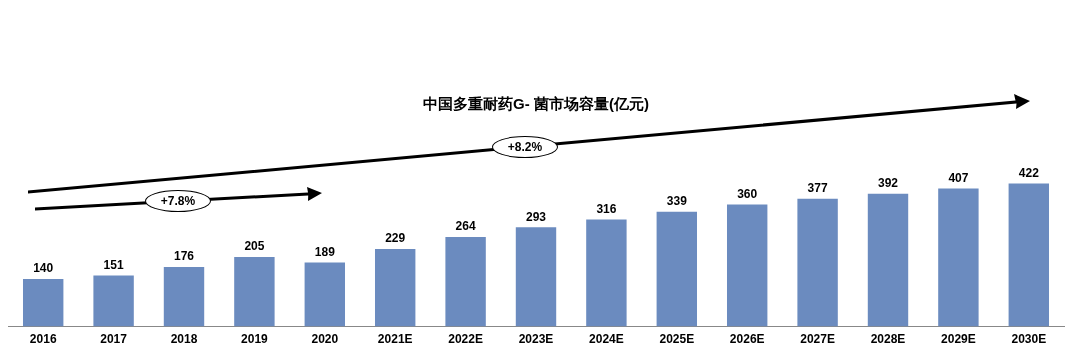  Describe the element at coordinates (536, 339) in the screenshot. I see `x-tick-label: 2023E` at that location.